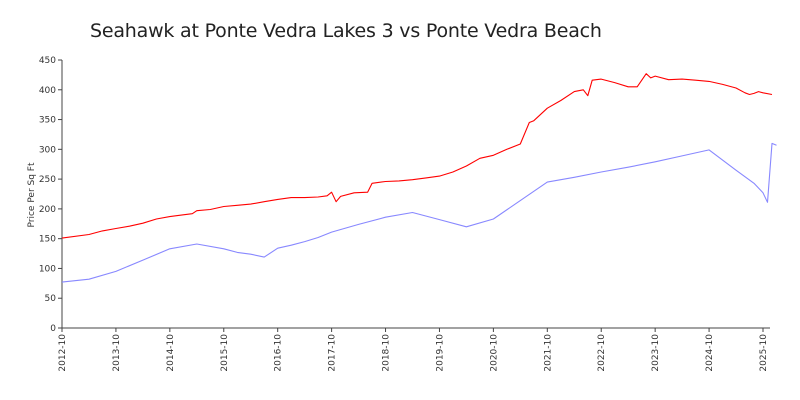 The height and width of the screenshot is (400, 800). I want to click on x-tick-label: 2013-10, so click(117, 353).